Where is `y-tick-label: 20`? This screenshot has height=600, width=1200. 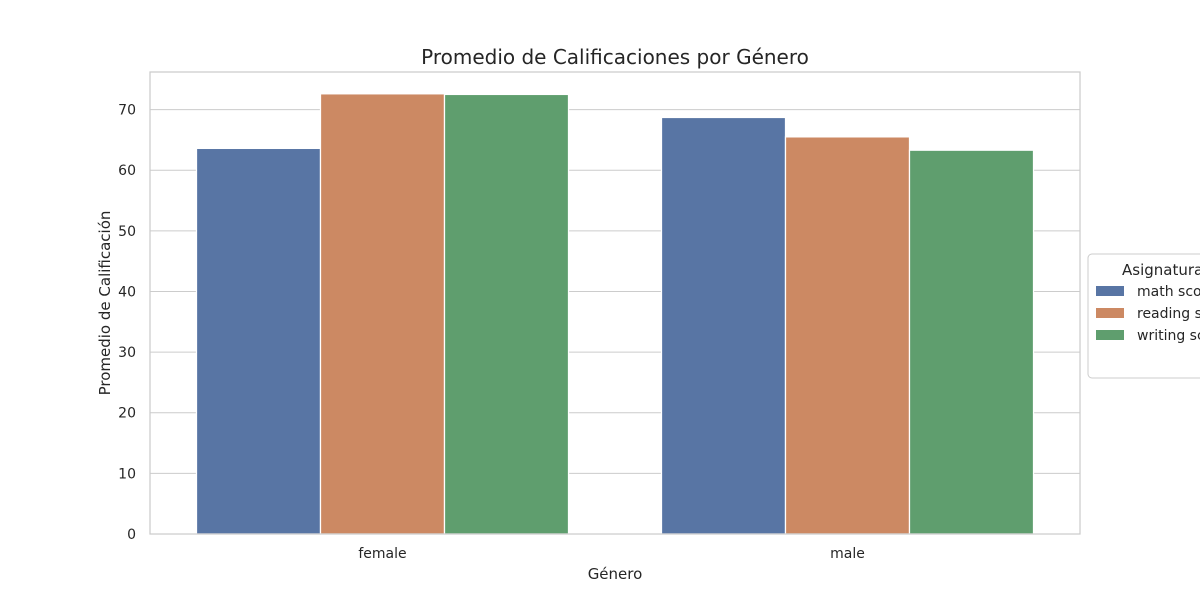 y-tick-label: 20 is located at coordinates (127, 414).